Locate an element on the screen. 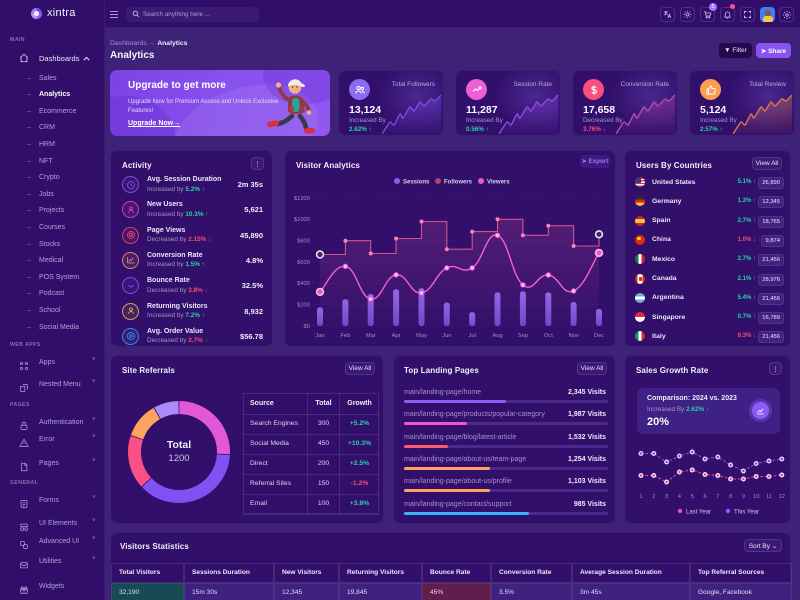 This screenshot has width=800, height=600. svg-text: 3 is located at coordinates (666, 497).